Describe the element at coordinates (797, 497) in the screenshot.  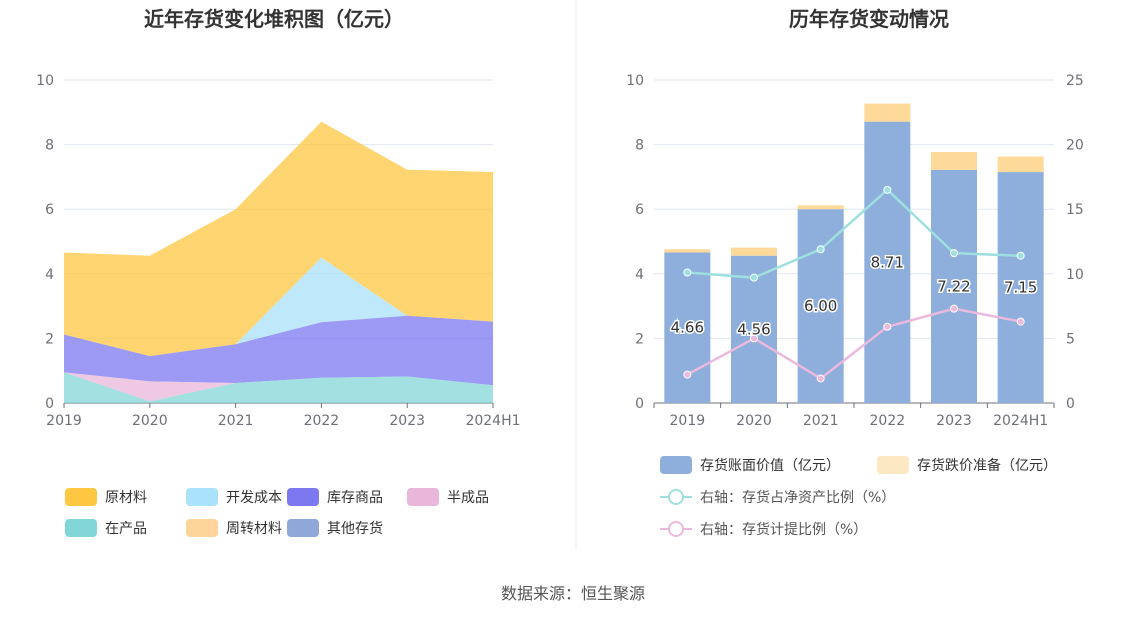
I see `legend-label: 右轴：存货占净资产比例（%）` at that location.